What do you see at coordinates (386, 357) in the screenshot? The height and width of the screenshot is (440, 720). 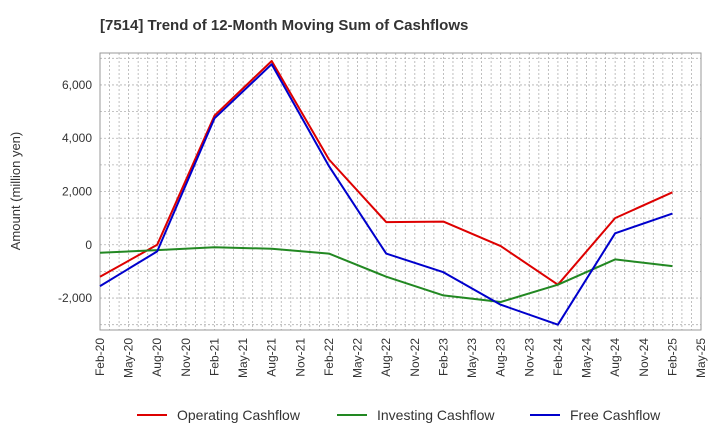 I see `x-tick-label: Aug-22` at bounding box center [386, 357].